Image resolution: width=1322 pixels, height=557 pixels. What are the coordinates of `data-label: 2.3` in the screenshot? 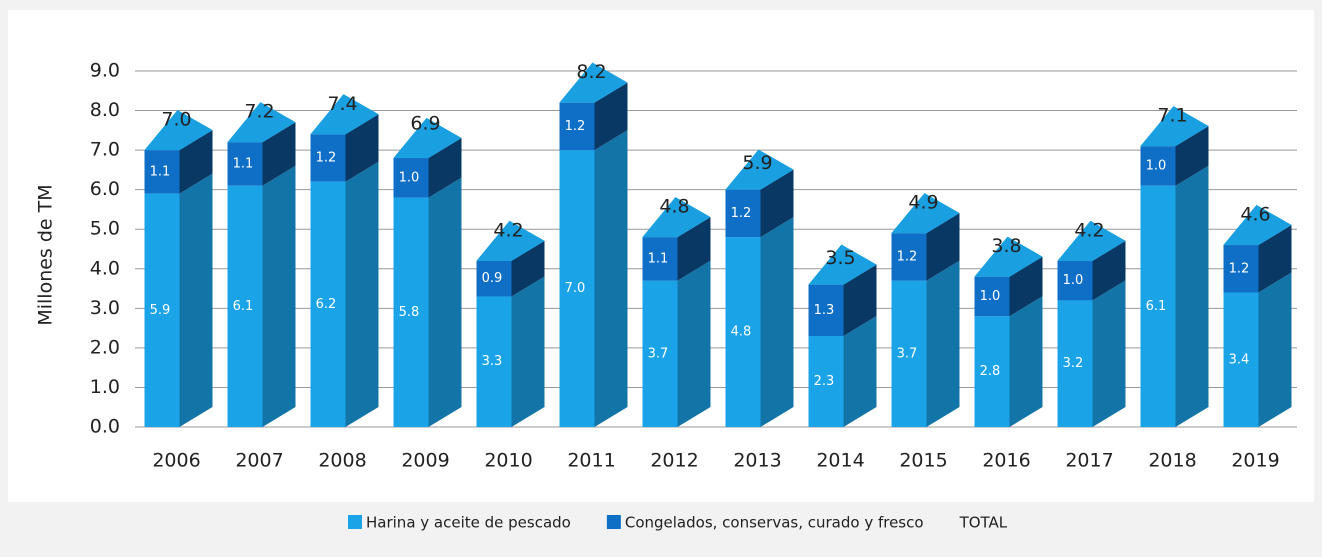 It's located at (824, 381).